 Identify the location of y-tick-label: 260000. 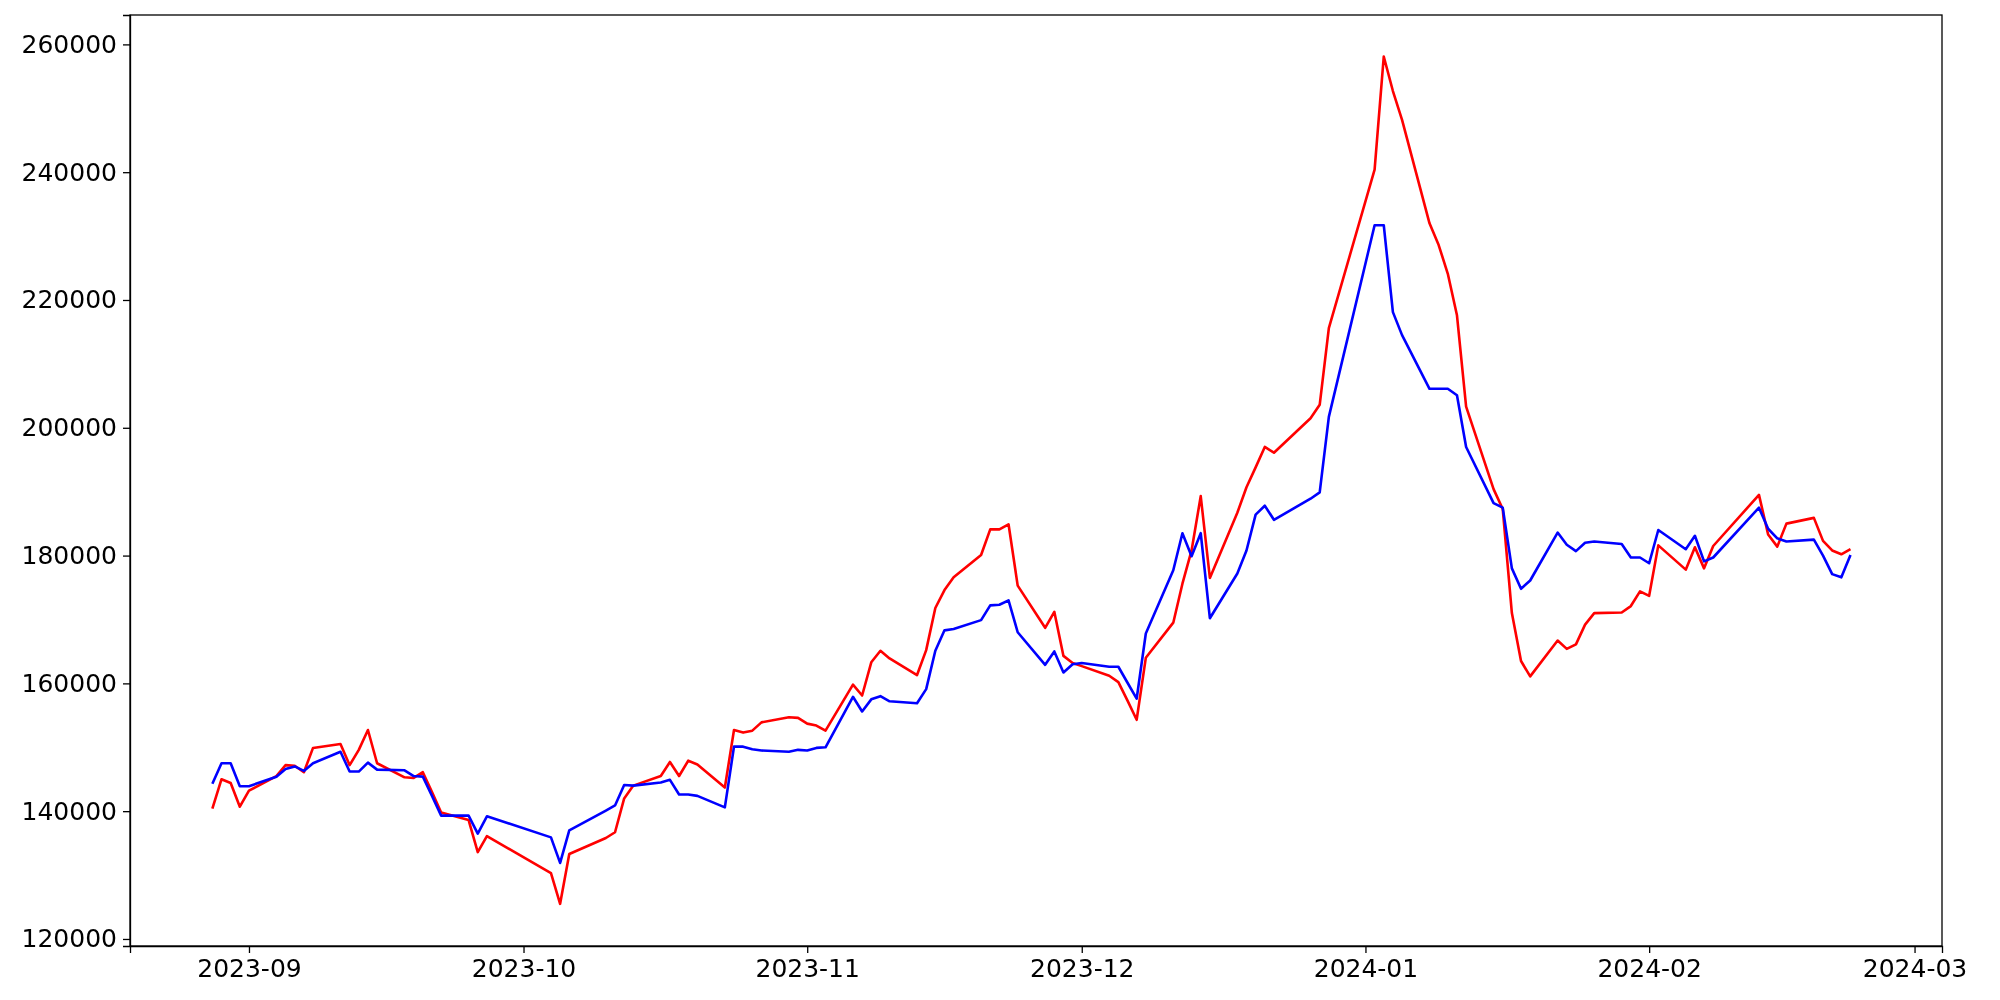
(69, 44).